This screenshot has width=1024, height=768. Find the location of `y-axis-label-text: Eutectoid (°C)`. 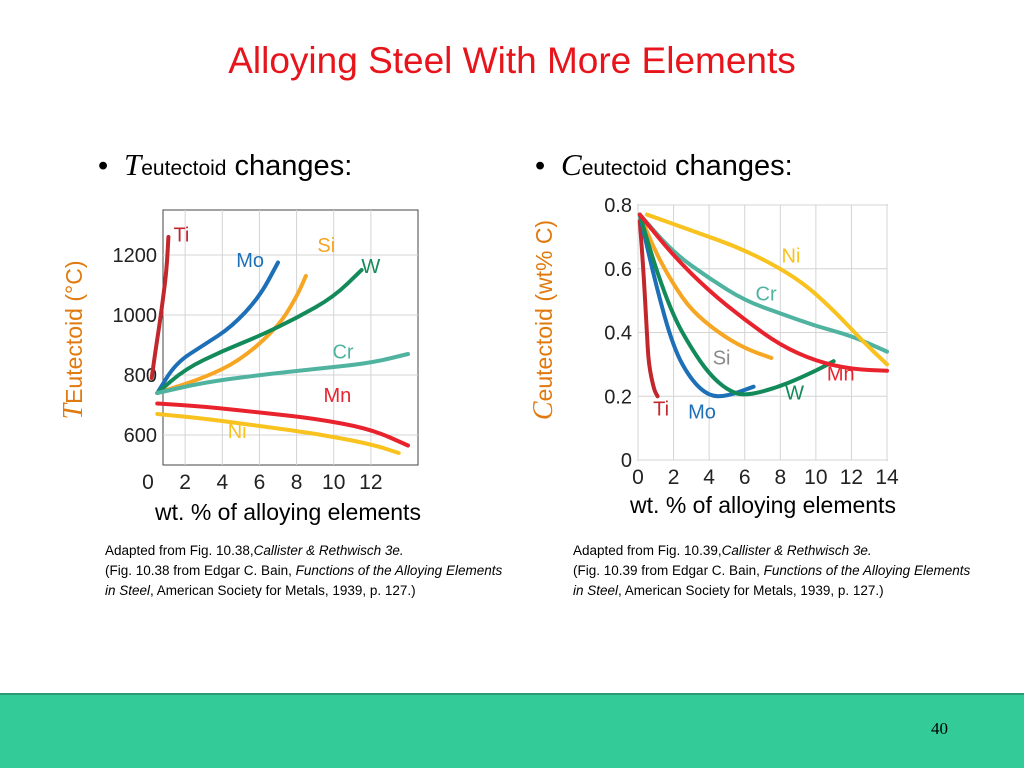

y-axis-label-text: Eutectoid (°C) is located at coordinates (74, 332).